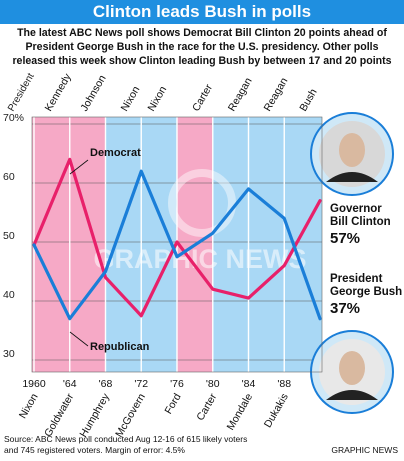  I want to click on president-label: Carter, so click(202, 98).